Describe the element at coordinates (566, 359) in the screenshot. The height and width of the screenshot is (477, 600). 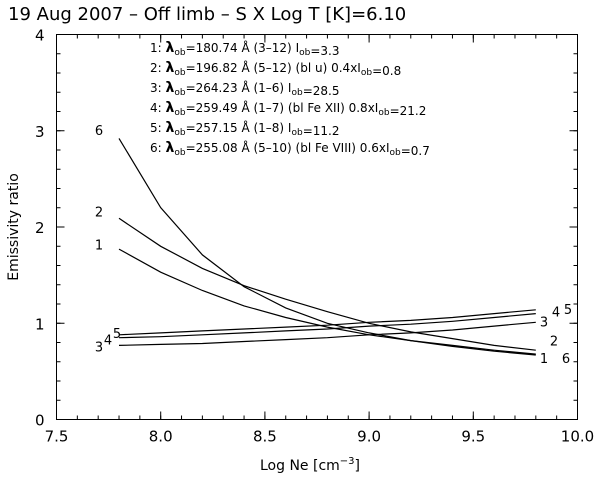
I see `line-label-right-6: 6` at that location.